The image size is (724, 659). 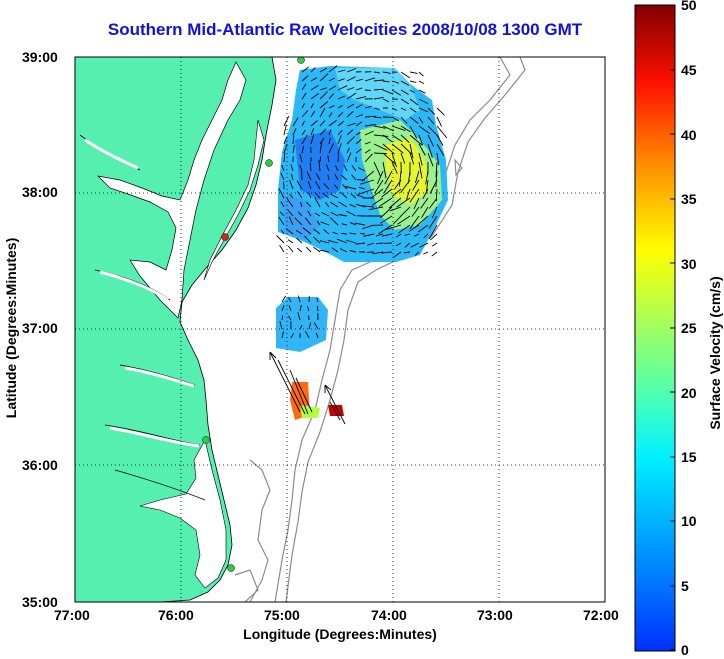 I want to click on cb-tick-0: 0, so click(x=685, y=650).